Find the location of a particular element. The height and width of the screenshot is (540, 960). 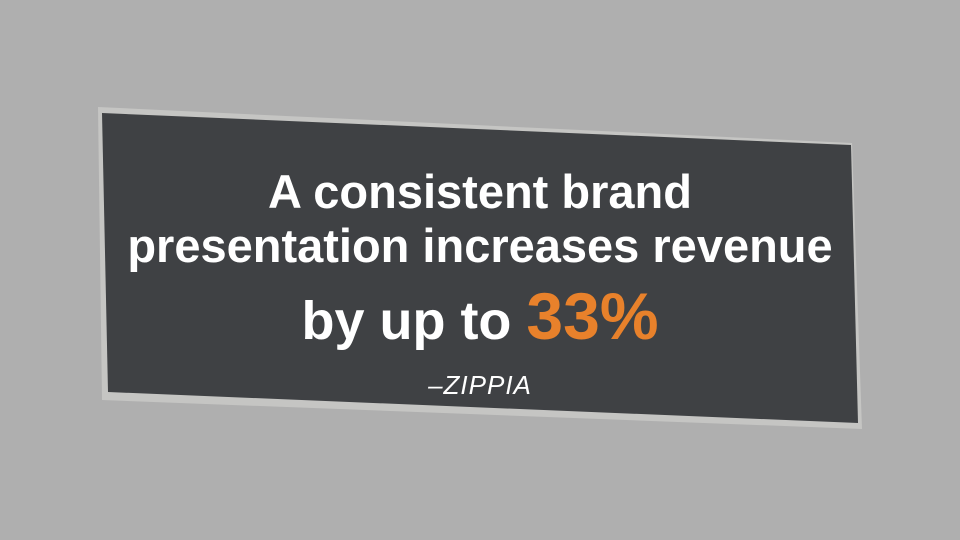

quote-line-2: presentation increases revenue is located at coordinates (480, 245).